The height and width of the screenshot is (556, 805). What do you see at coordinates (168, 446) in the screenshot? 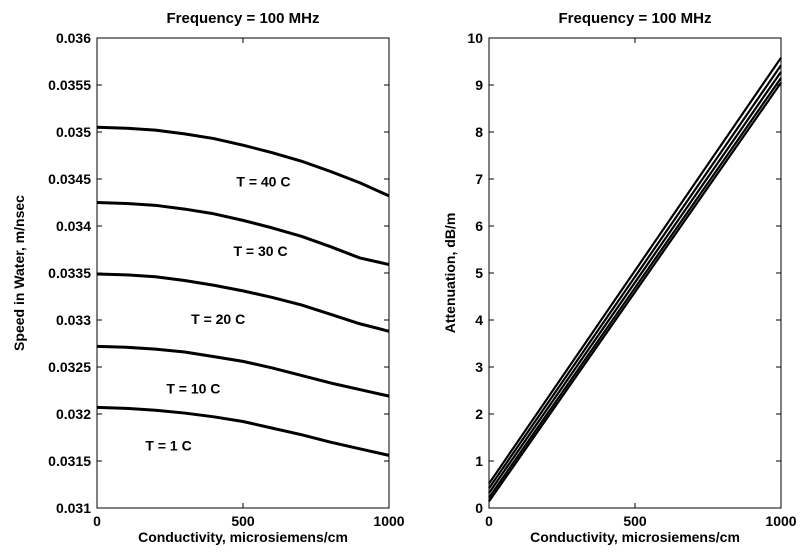
I see `series-annotation: T = 1 C` at bounding box center [168, 446].